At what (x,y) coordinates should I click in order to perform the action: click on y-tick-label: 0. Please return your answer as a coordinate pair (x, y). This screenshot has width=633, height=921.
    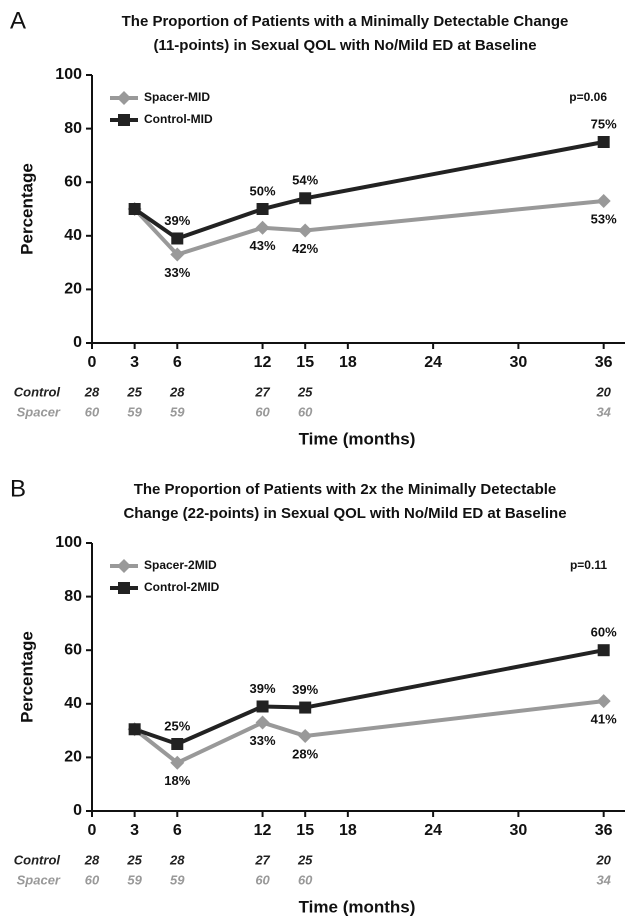
    Looking at the image, I should click on (77, 810).